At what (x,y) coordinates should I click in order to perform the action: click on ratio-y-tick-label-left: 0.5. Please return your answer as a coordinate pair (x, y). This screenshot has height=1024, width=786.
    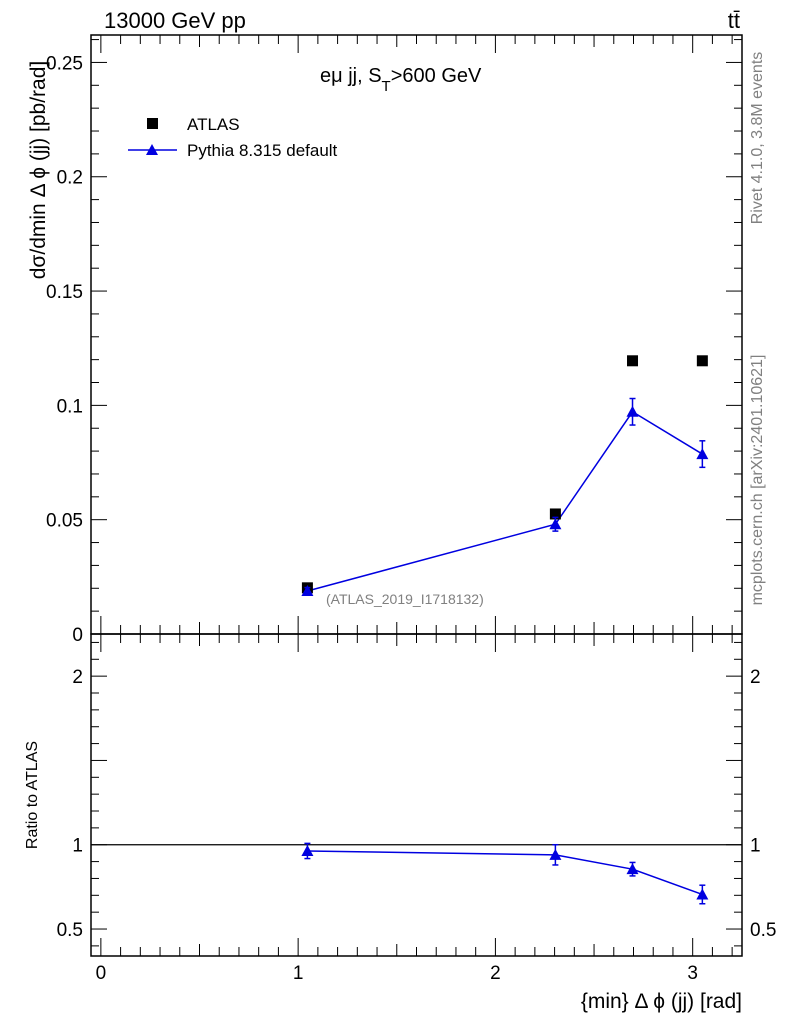
    Looking at the image, I should click on (70, 930).